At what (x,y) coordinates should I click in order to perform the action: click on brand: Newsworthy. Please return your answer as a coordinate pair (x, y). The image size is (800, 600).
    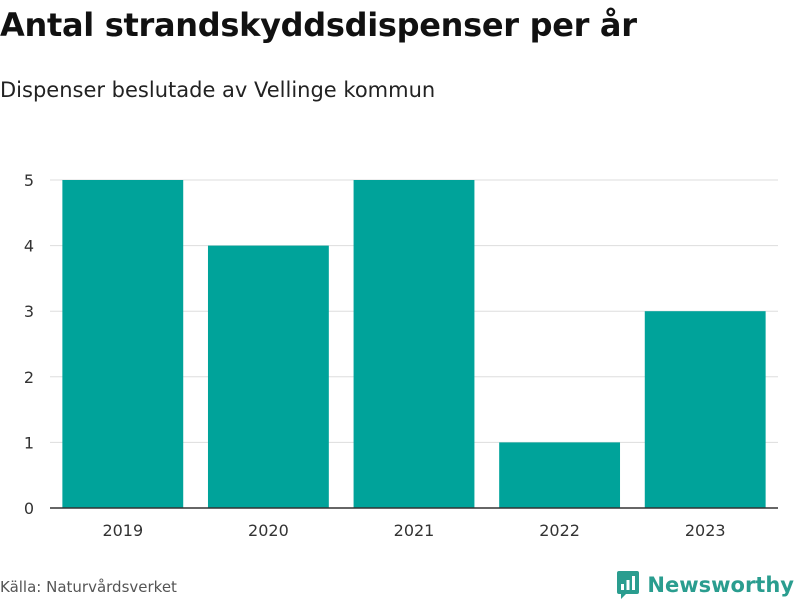
    Looking at the image, I should click on (704, 585).